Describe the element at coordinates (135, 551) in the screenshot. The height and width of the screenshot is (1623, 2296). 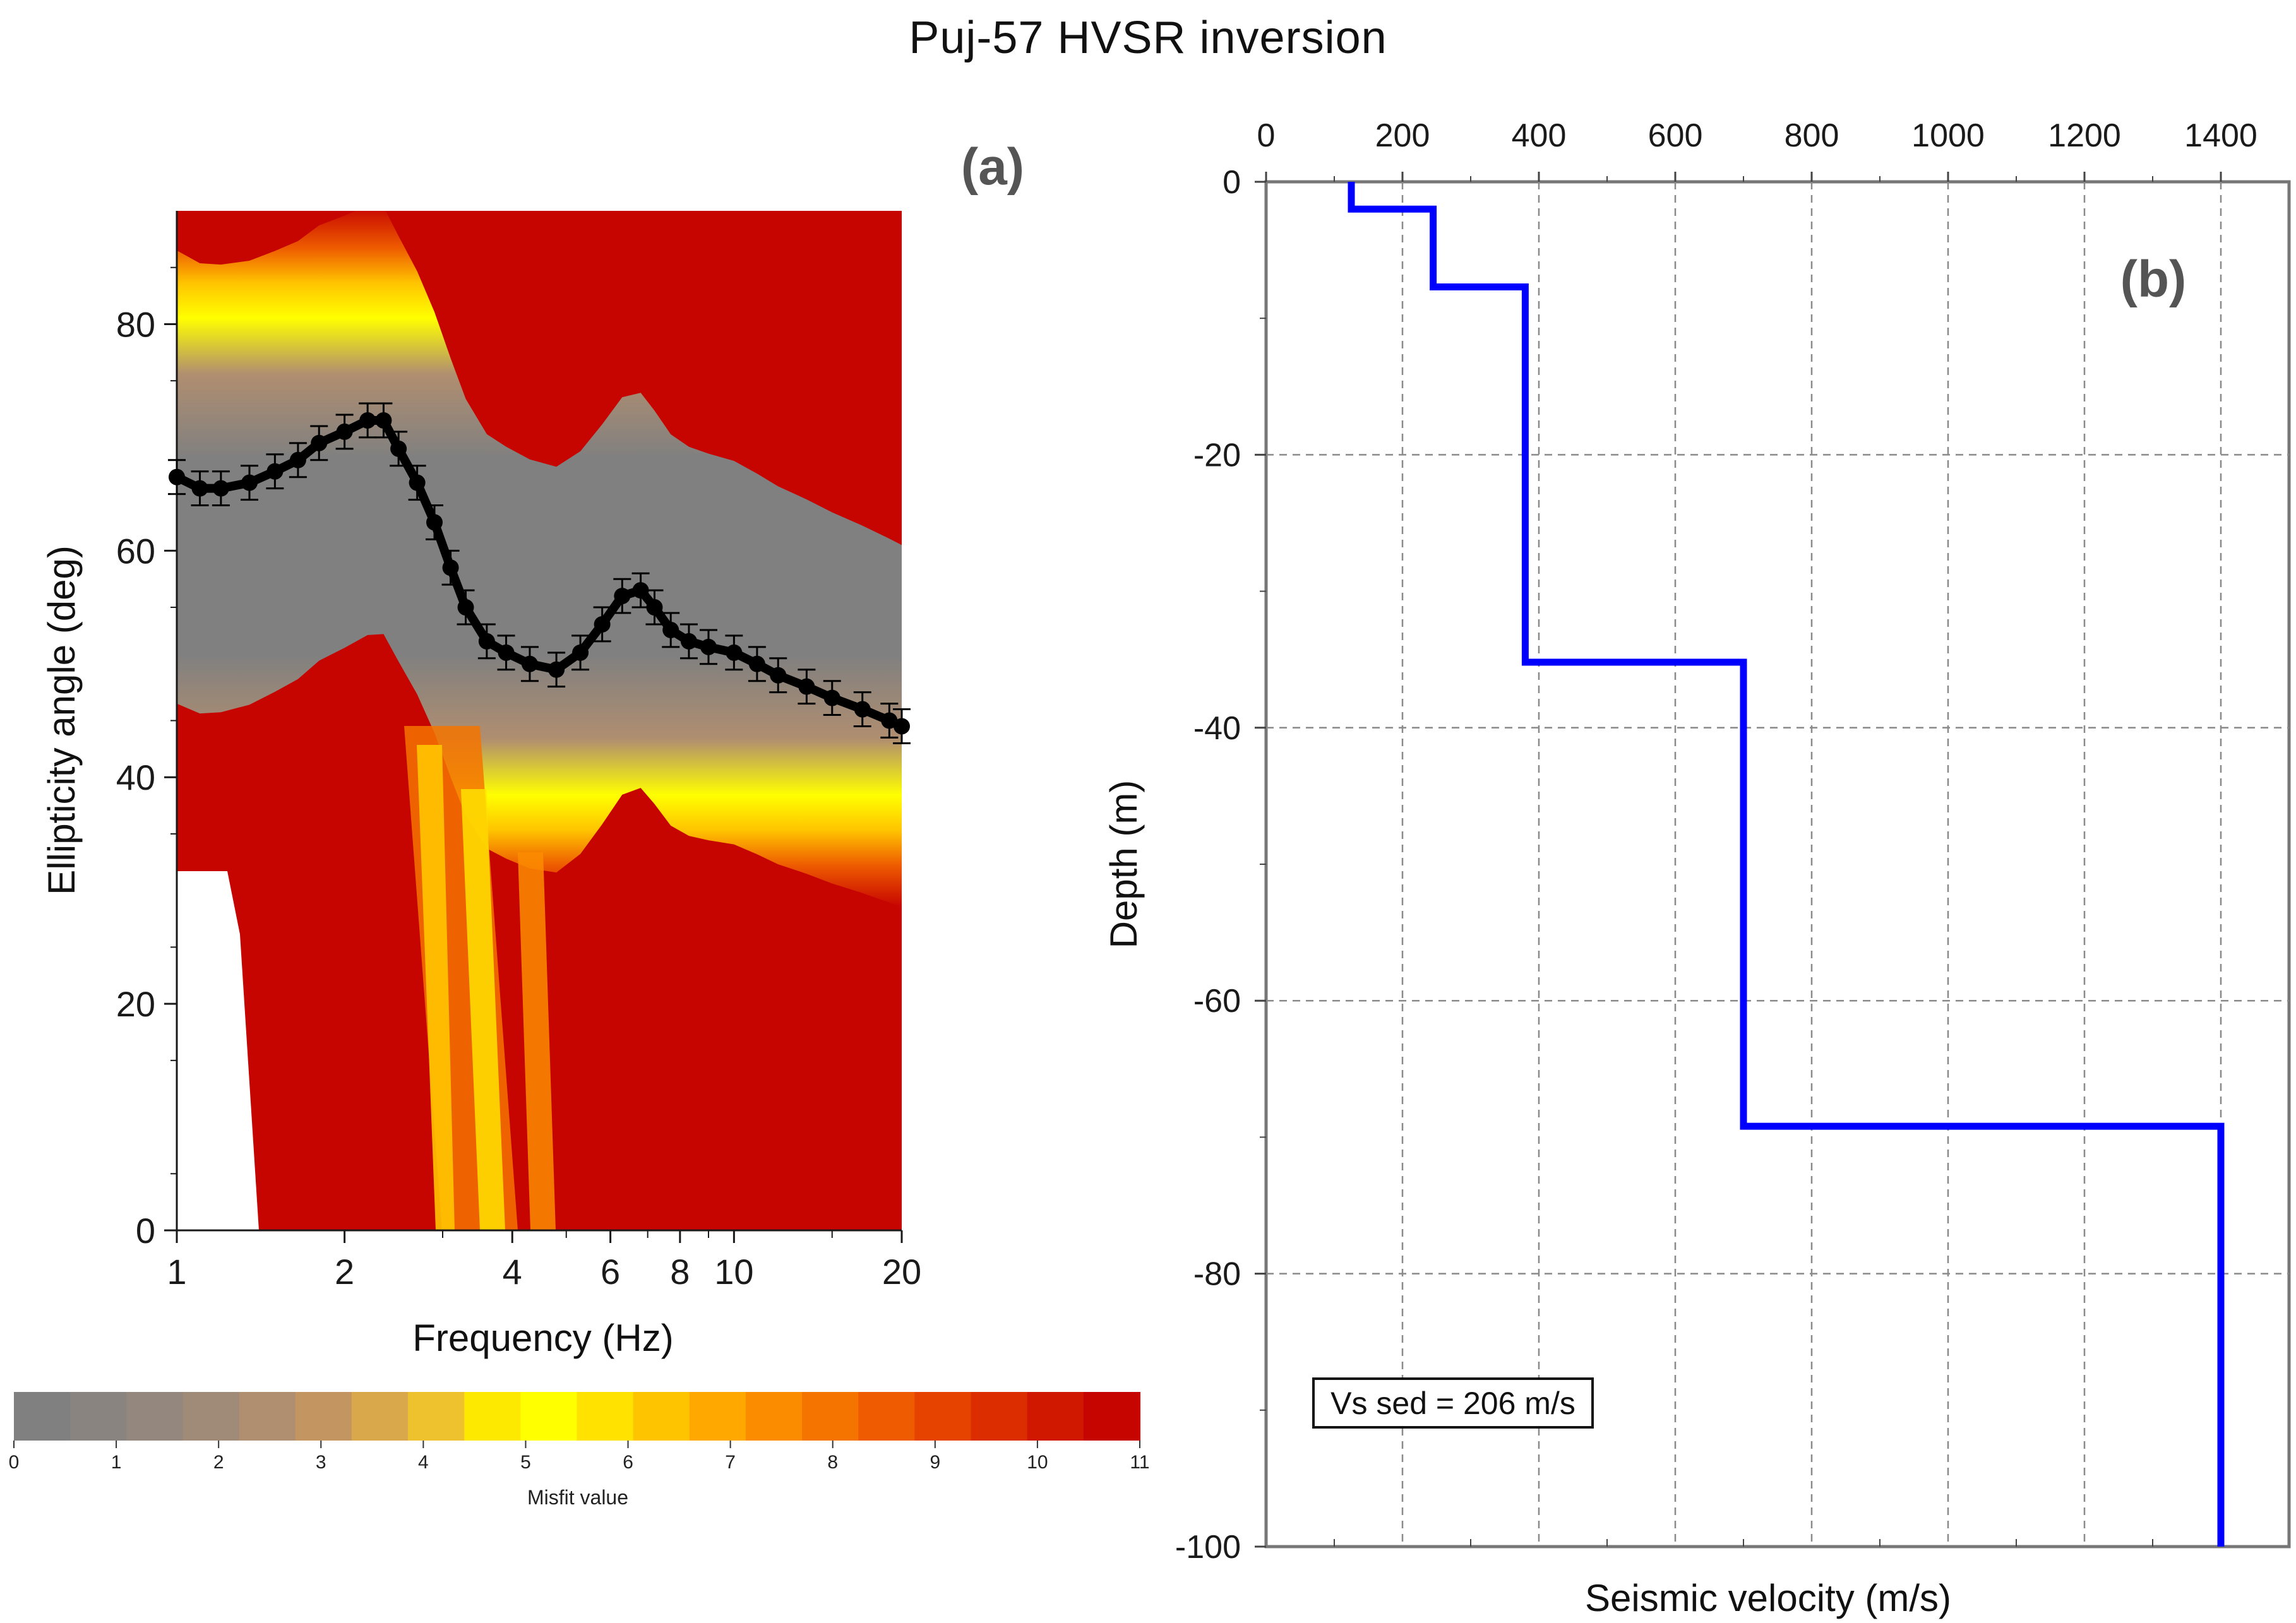
I see `y-tick-label: 60` at that location.